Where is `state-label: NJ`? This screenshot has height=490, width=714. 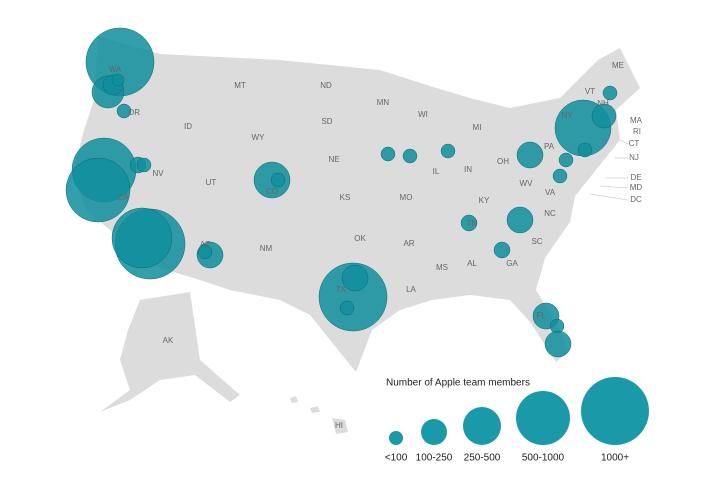
state-label: NJ is located at coordinates (634, 157).